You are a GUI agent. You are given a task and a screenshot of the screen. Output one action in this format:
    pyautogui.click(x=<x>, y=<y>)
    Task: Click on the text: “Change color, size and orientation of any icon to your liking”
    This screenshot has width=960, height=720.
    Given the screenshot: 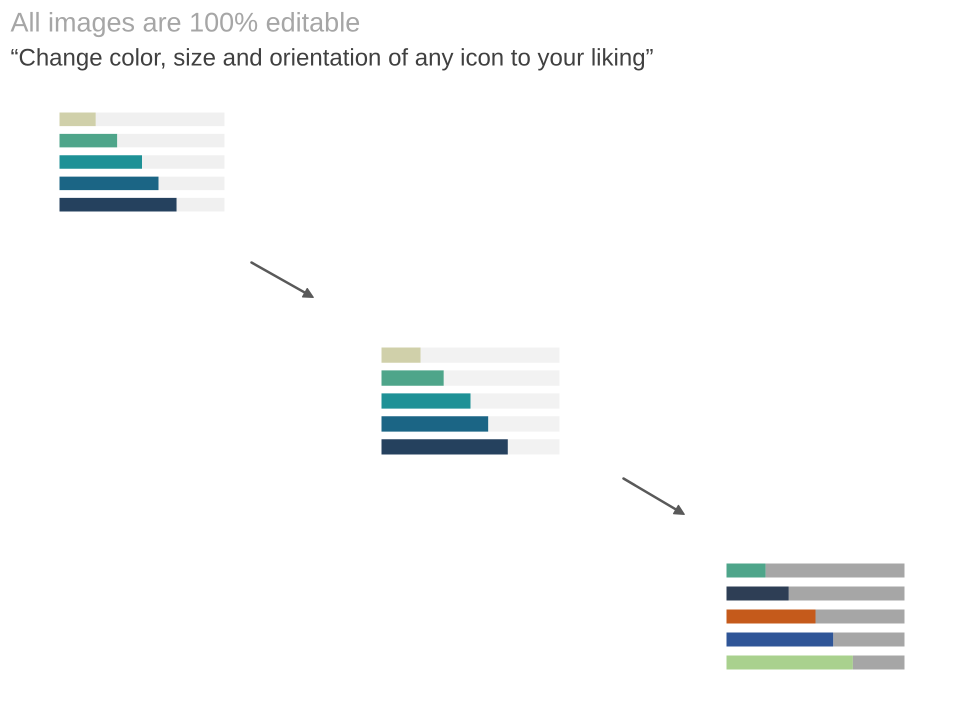 What is the action you would take?
    pyautogui.click(x=332, y=58)
    